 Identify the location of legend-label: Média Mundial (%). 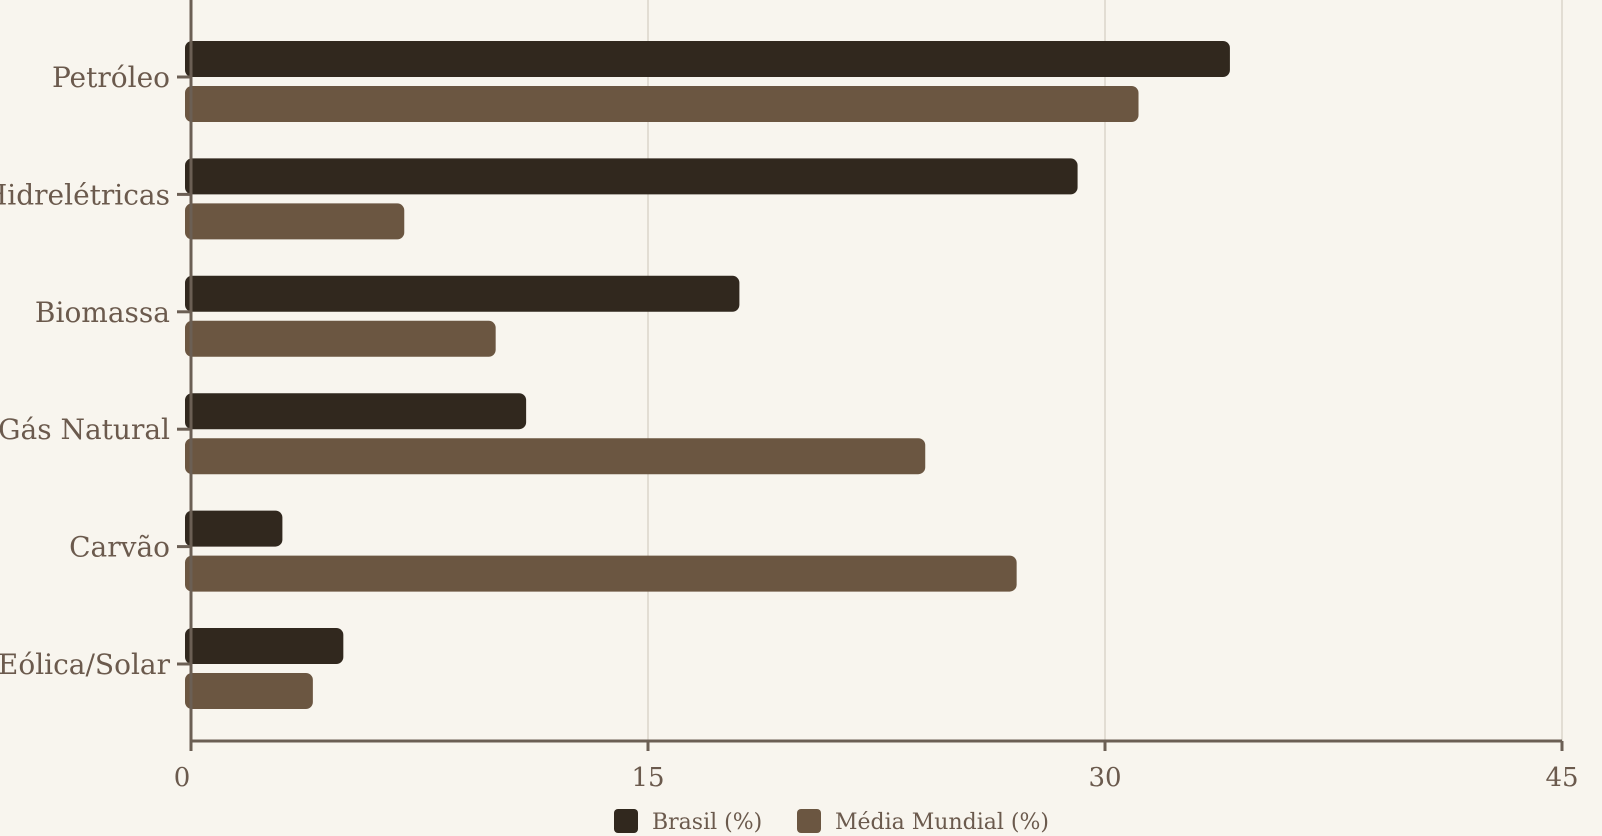
(942, 822).